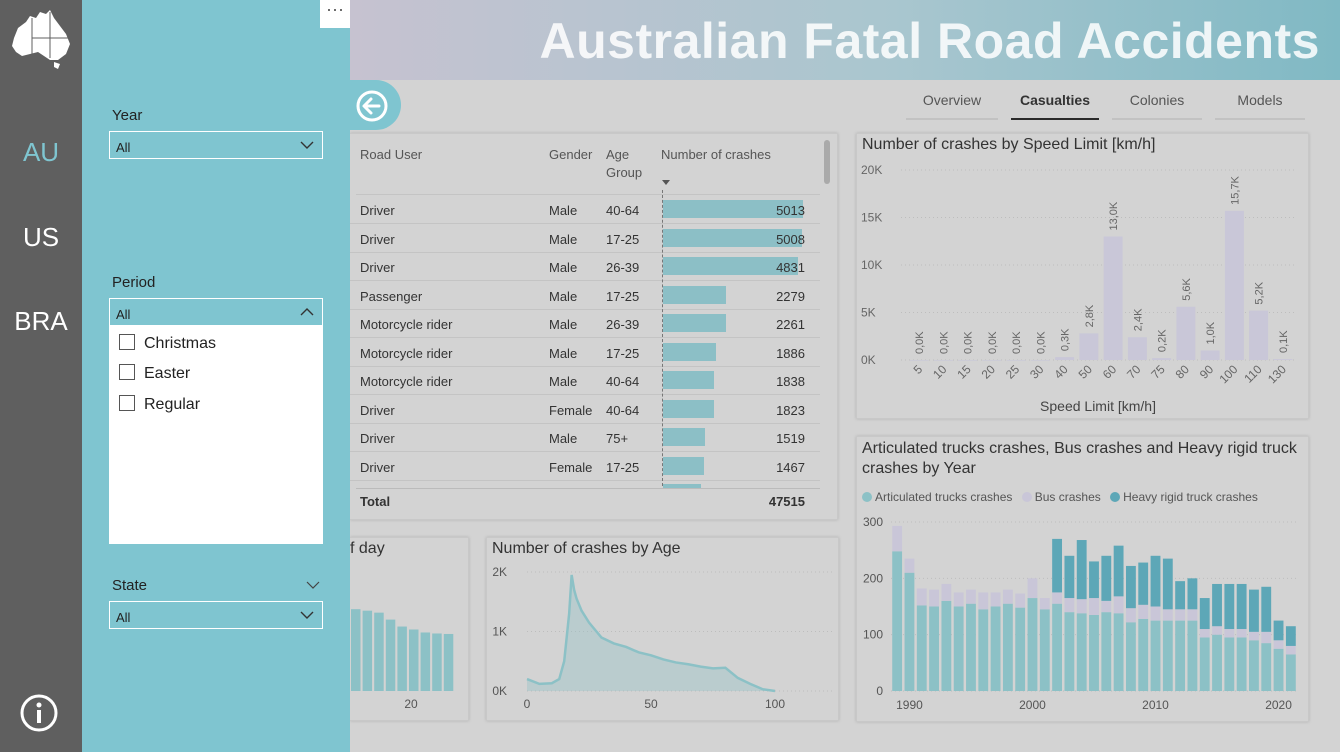 The height and width of the screenshot is (752, 1340). I want to click on table-row: Driver Male 17-25 5008, so click(585, 239).